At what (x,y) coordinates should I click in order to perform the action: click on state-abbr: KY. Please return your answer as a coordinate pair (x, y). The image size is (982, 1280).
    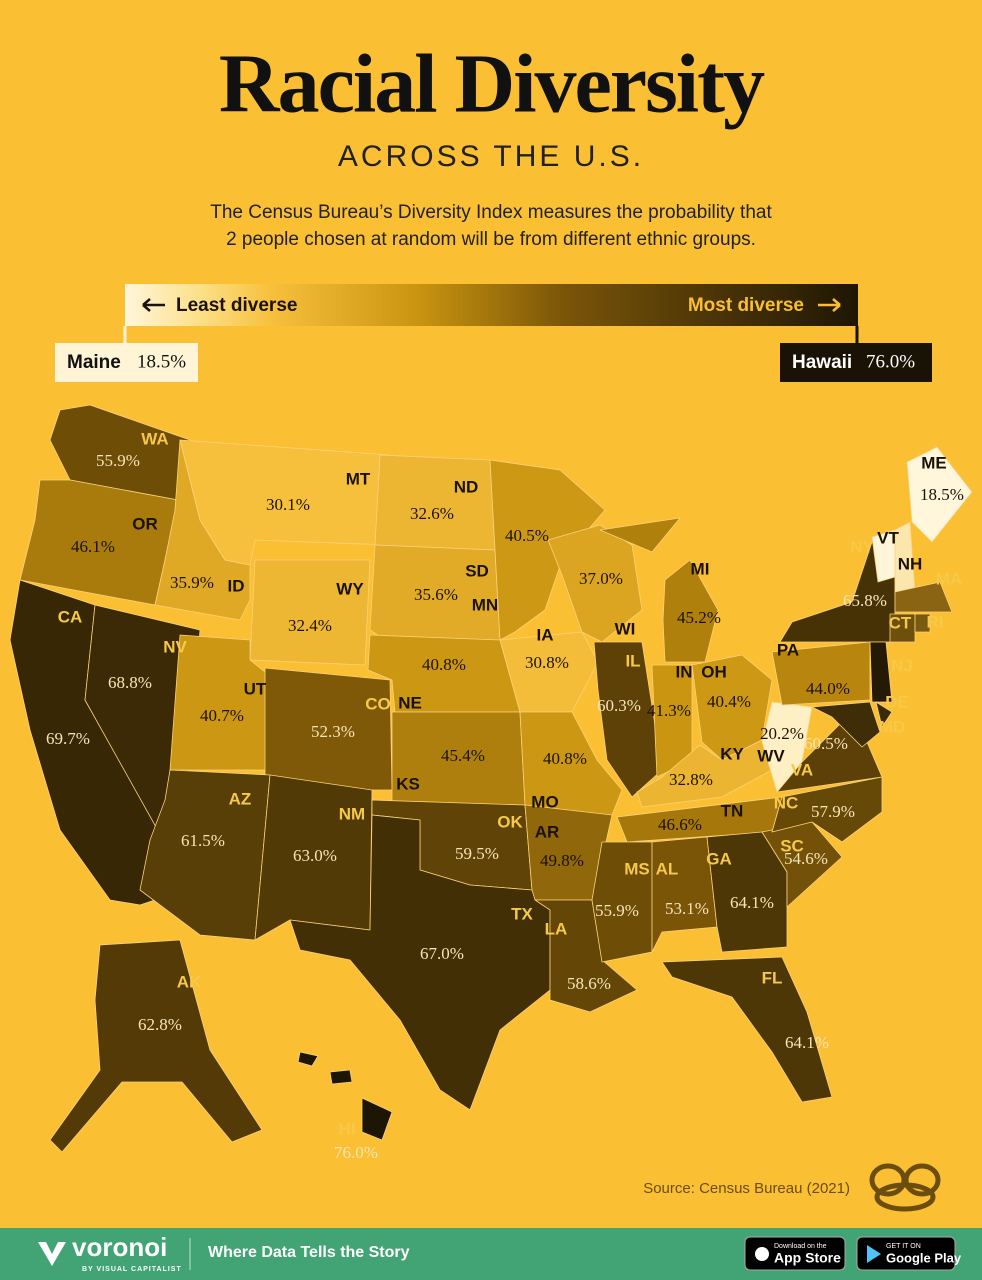
    Looking at the image, I should click on (732, 753).